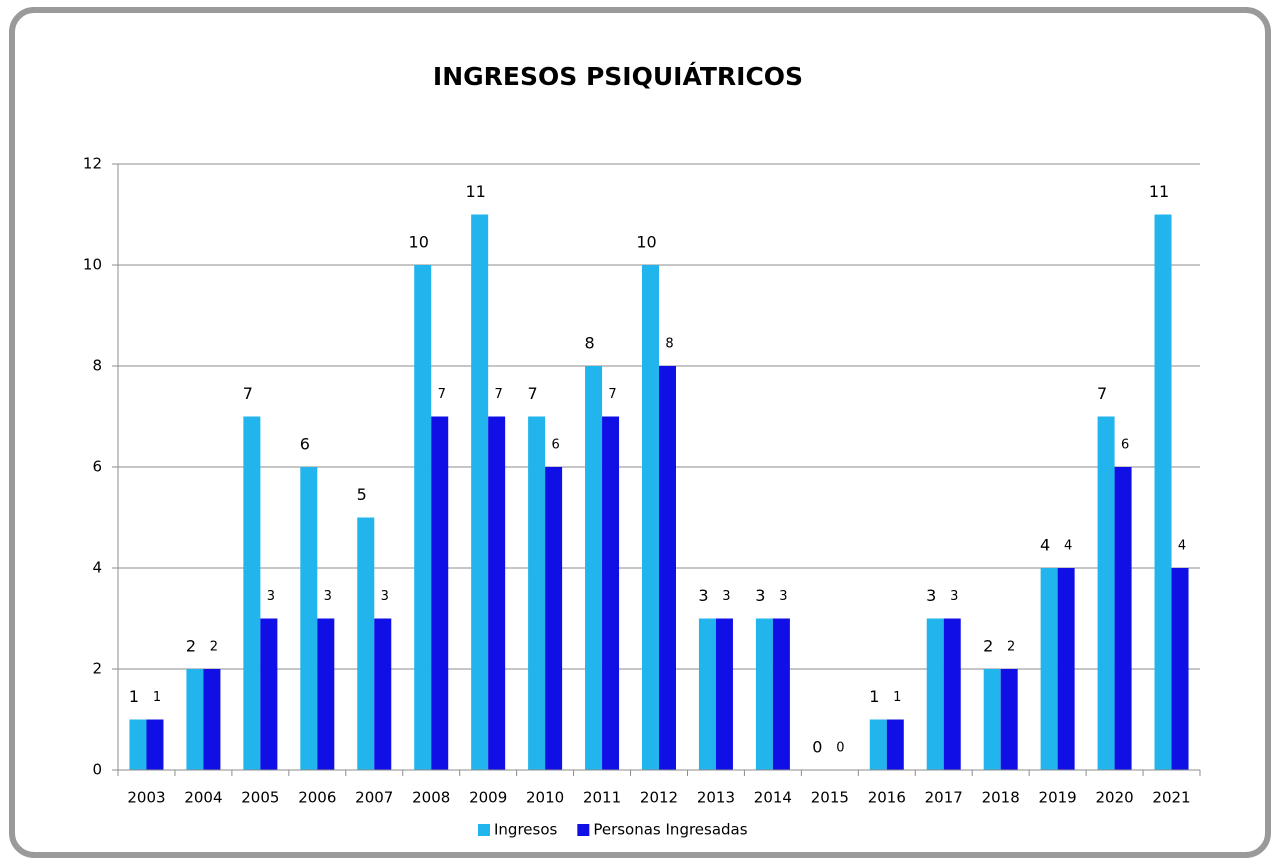 This screenshot has height=865, width=1282. I want to click on x-tick-label: 2020, so click(1114, 798).